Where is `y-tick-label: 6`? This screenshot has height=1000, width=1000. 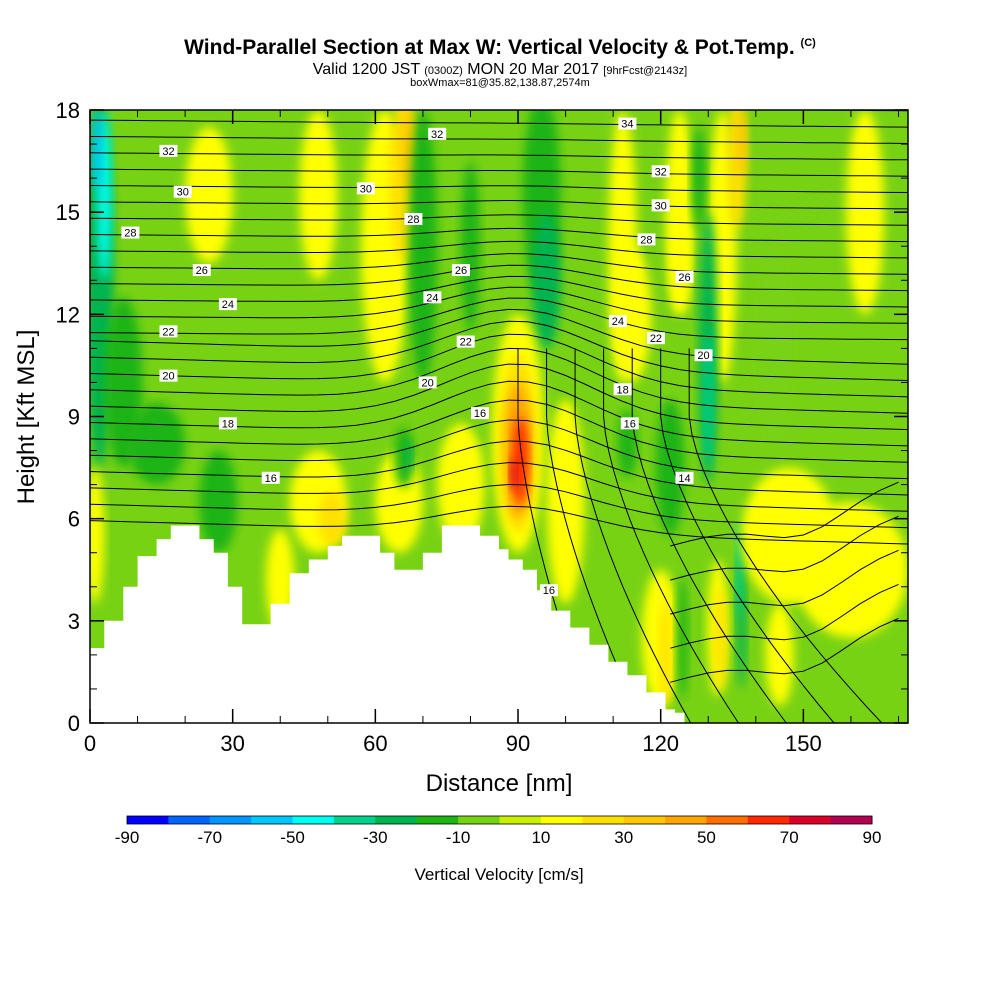
y-tick-label: 6 is located at coordinates (74, 519).